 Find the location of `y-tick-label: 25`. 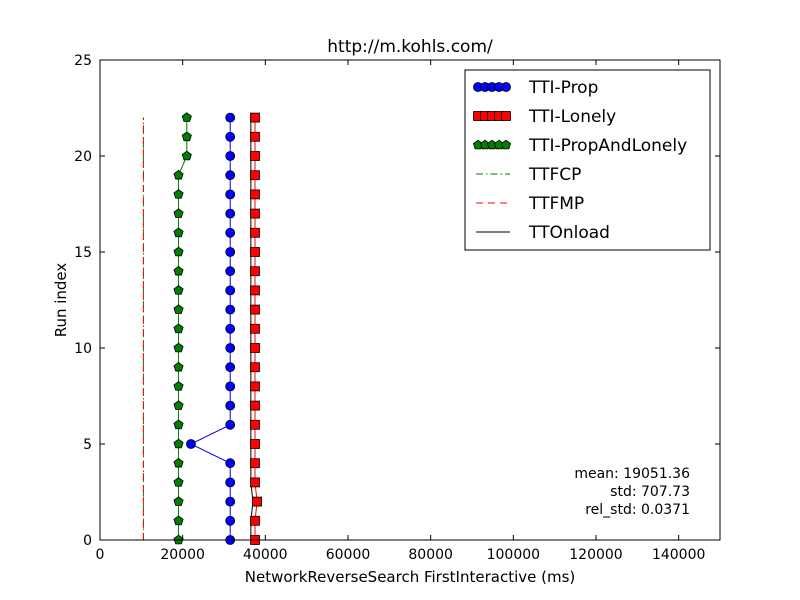

y-tick-label: 25 is located at coordinates (83, 61).